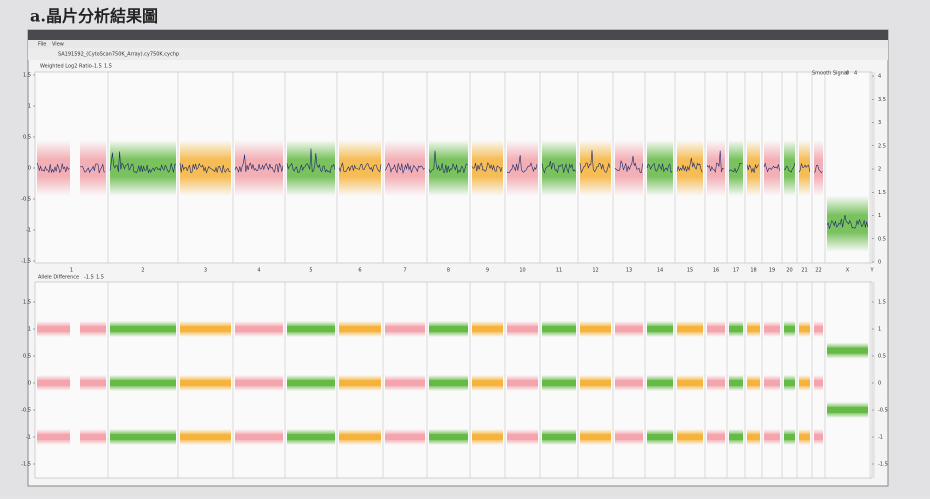 This screenshot has width=930, height=499. Describe the element at coordinates (94, 16) in the screenshot. I see `heading: a.晶片分析結果圖` at that location.